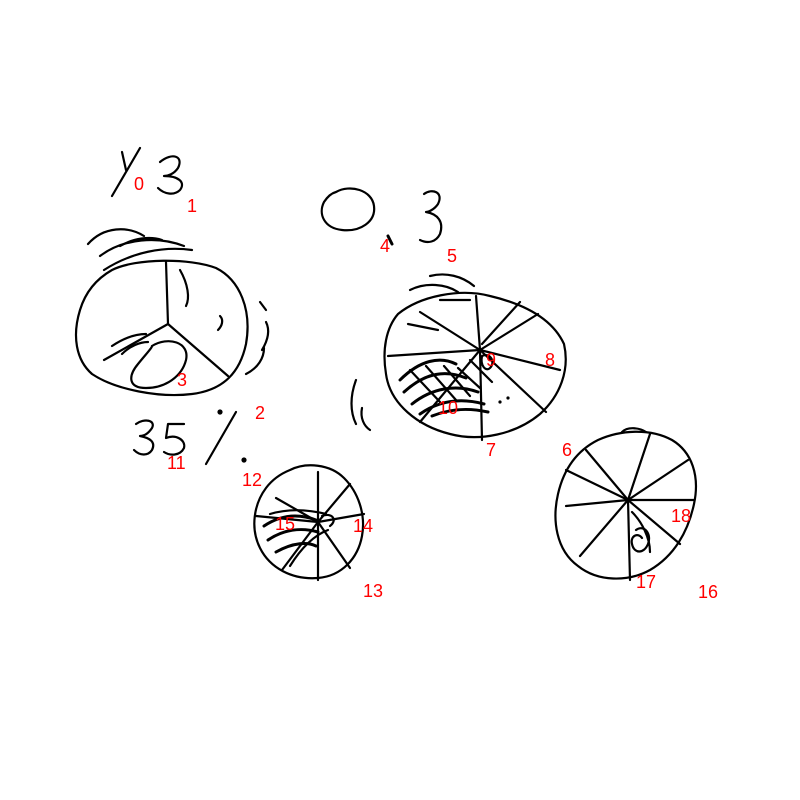 This screenshot has height=800, width=800. Describe the element at coordinates (567, 450) in the screenshot. I see `index-label-6: 6` at that location.